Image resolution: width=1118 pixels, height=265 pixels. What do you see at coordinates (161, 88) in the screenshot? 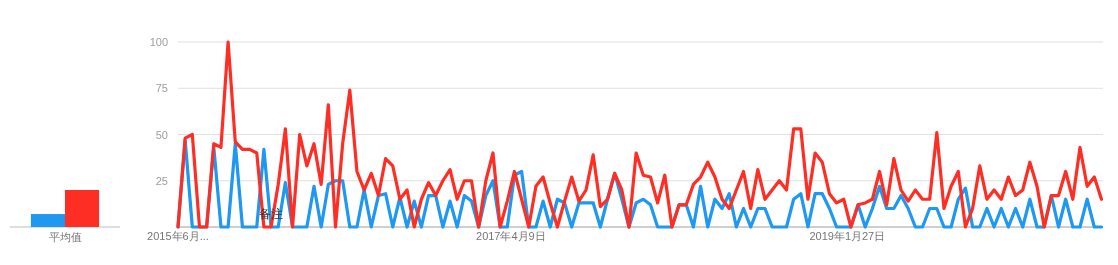
I see `y-tick-label: 75` at bounding box center [161, 88].